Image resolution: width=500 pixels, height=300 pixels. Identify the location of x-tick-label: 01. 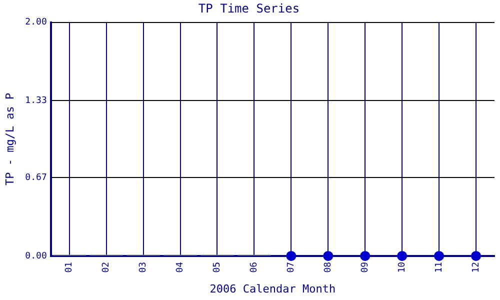
(69, 267).